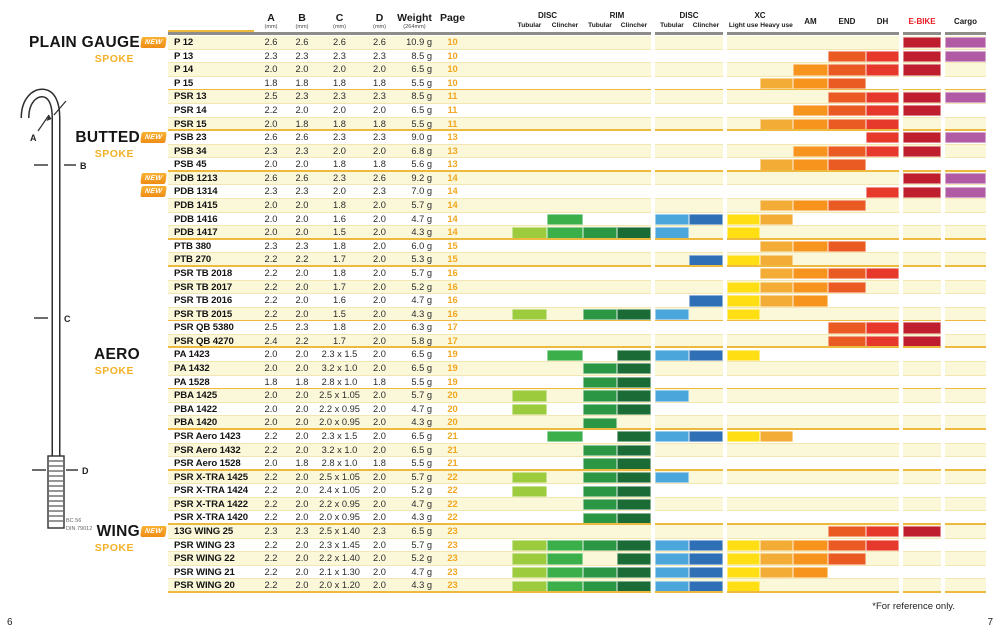 The width and height of the screenshot is (1000, 636). What do you see at coordinates (379, 531) in the screenshot?
I see `cell-d: 2.3` at bounding box center [379, 531].